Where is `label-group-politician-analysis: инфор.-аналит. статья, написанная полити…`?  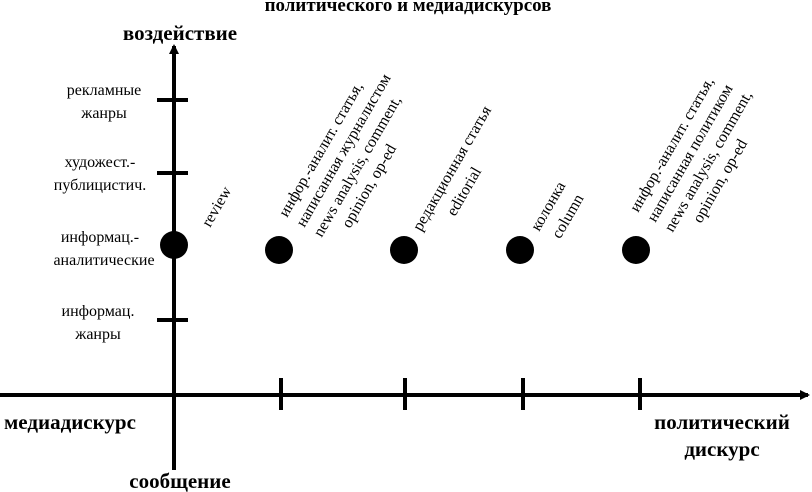
label-group-politician-analysis: инфор.-аналит. статья, написанная полити… is located at coordinates (691, 154).